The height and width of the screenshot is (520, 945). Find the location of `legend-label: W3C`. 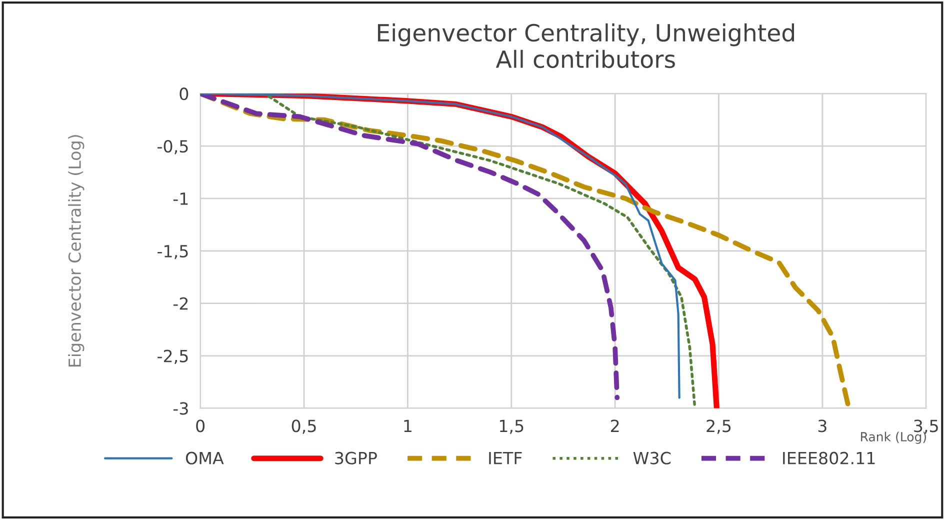

legend-label: W3C is located at coordinates (652, 458).